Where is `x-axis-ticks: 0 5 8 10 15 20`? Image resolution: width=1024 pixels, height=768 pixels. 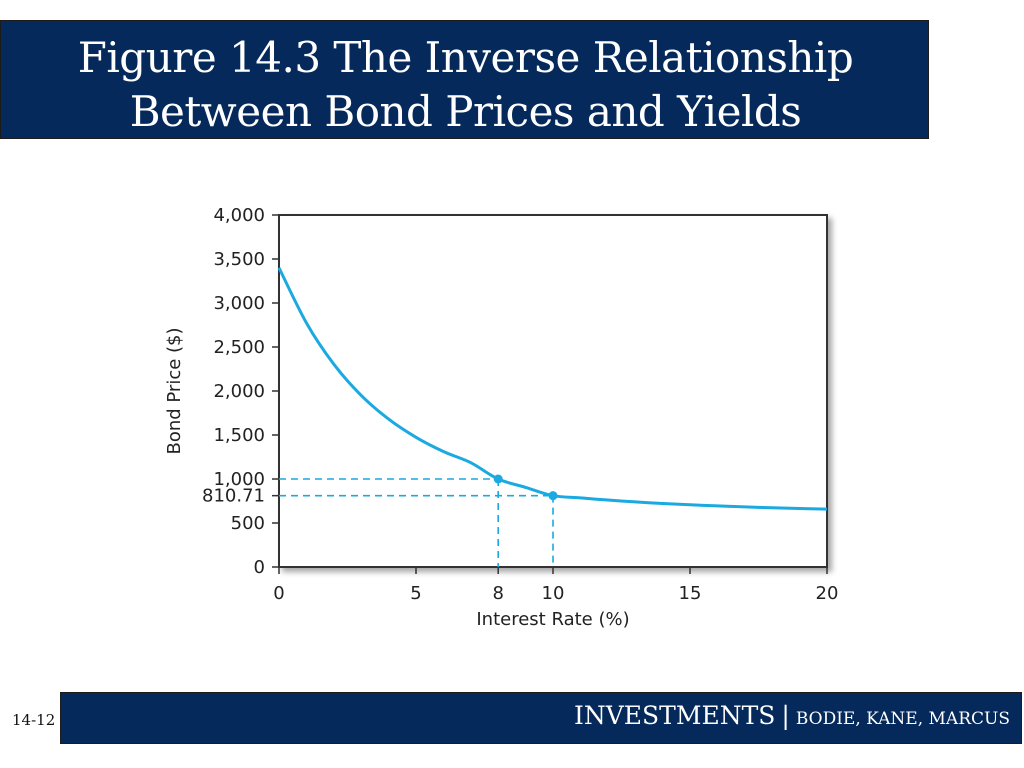
x-axis-ticks: 0 5 8 10 15 20 is located at coordinates (555, 585).